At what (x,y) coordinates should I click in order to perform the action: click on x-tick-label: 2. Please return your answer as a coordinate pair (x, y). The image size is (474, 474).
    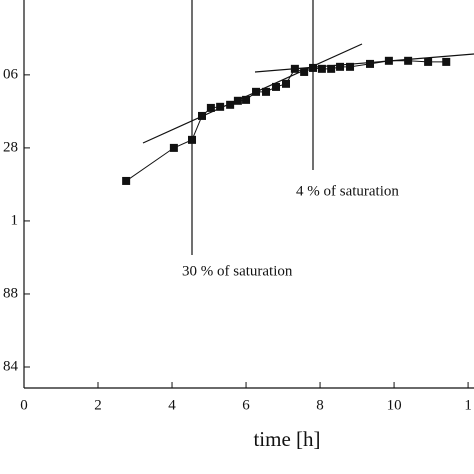
    Looking at the image, I should click on (98, 405).